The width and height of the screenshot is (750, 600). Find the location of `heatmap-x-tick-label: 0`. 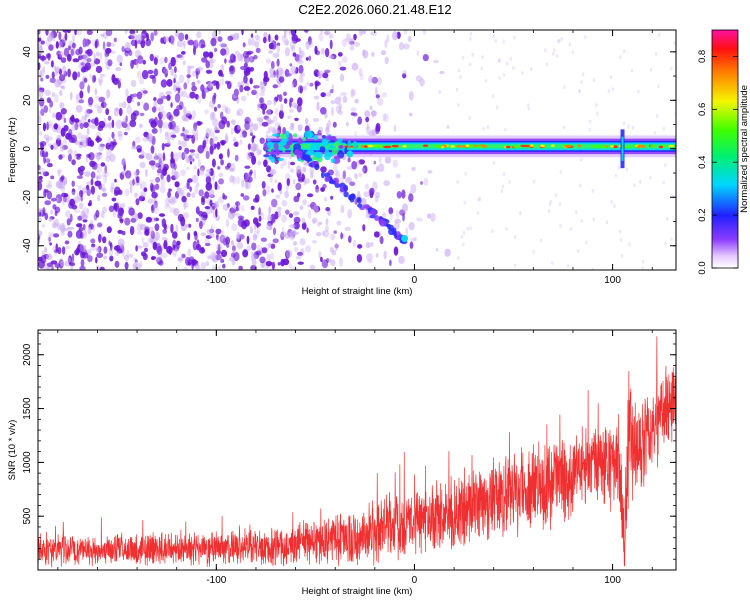

heatmap-x-tick-label: 0 is located at coordinates (415, 280).